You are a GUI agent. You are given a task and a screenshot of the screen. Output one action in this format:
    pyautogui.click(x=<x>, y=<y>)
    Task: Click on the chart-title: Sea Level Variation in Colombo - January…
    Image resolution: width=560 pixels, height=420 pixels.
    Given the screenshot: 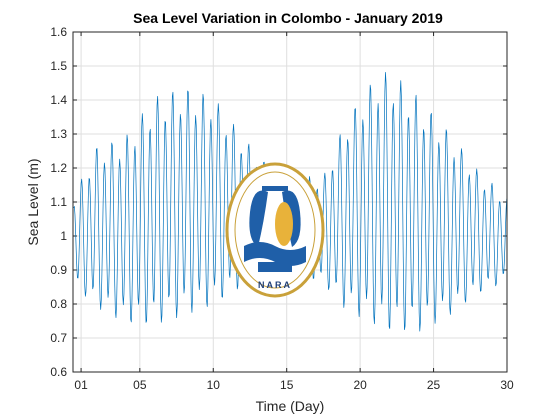 What is the action you would take?
    pyautogui.click(x=288, y=18)
    